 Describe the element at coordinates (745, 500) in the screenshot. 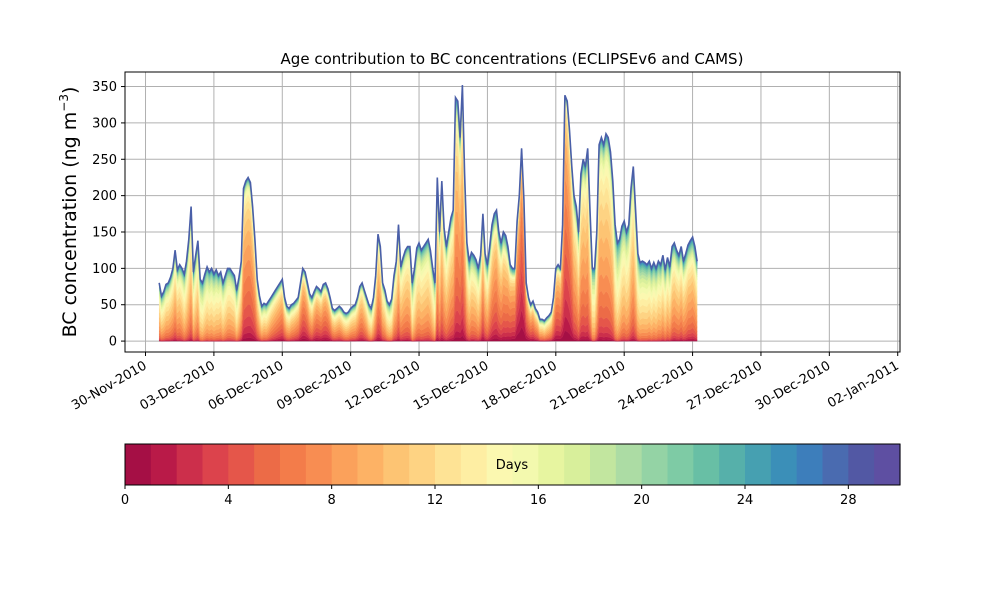

I see `colorbar-tick-label: 24` at that location.